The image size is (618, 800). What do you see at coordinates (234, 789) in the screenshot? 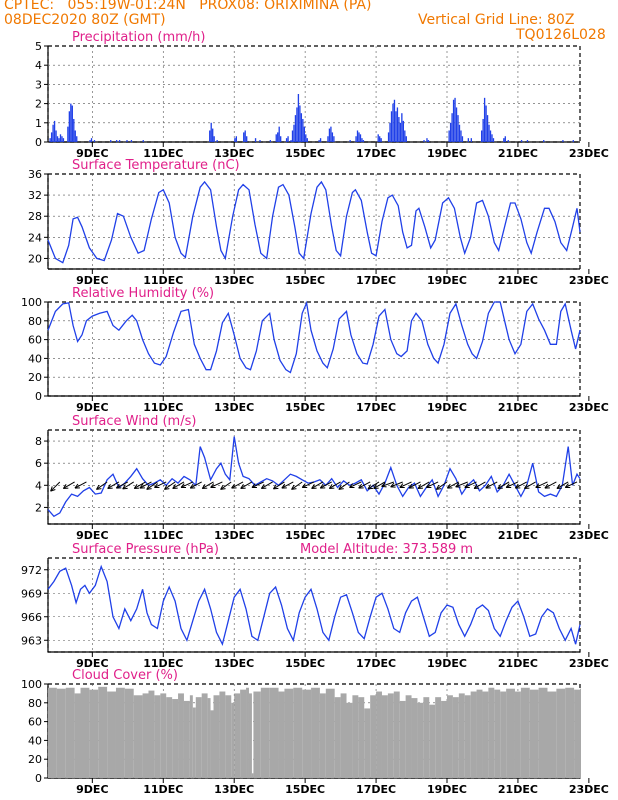
I see `x-tick-label: 13DEC` at bounding box center [234, 789].